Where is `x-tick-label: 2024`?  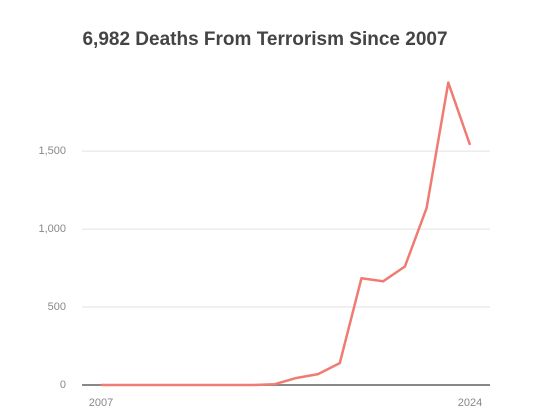
x-tick-label: 2024 is located at coordinates (470, 403).